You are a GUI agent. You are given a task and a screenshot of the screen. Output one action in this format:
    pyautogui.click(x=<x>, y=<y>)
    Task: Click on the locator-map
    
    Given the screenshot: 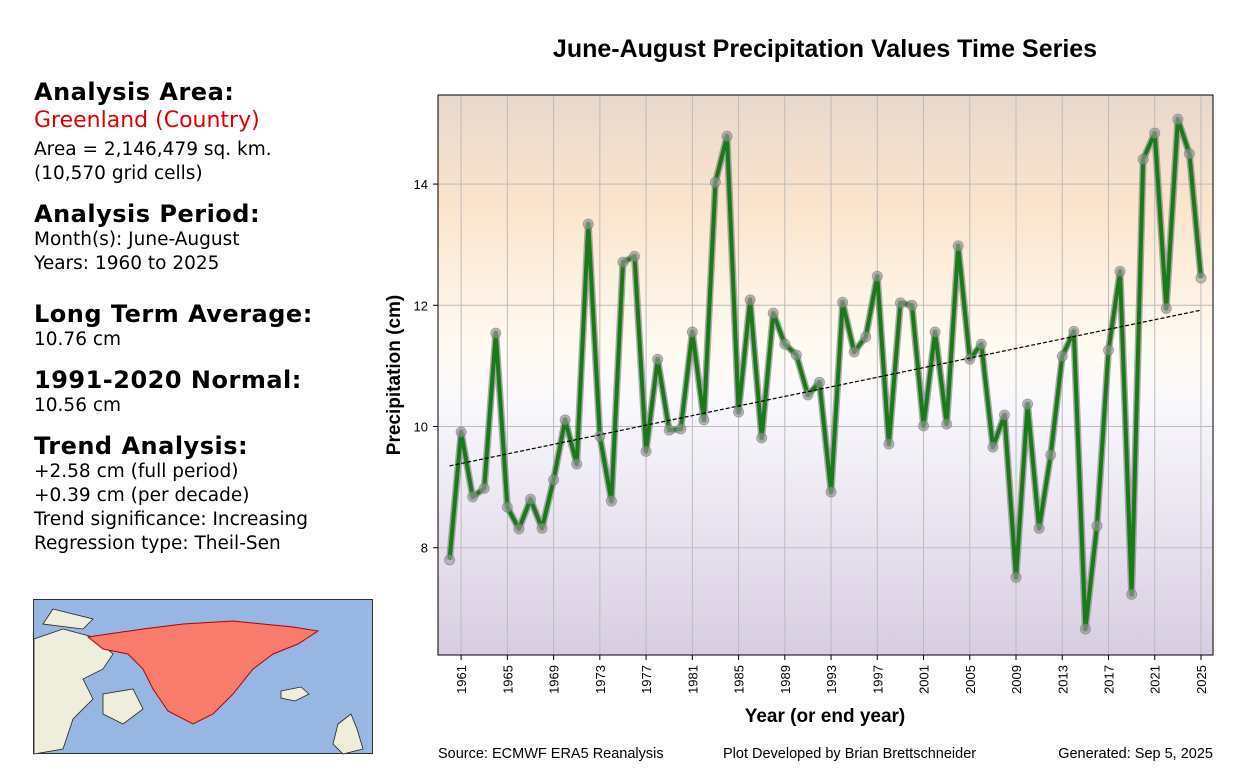 What is the action you would take?
    pyautogui.click(x=203, y=677)
    